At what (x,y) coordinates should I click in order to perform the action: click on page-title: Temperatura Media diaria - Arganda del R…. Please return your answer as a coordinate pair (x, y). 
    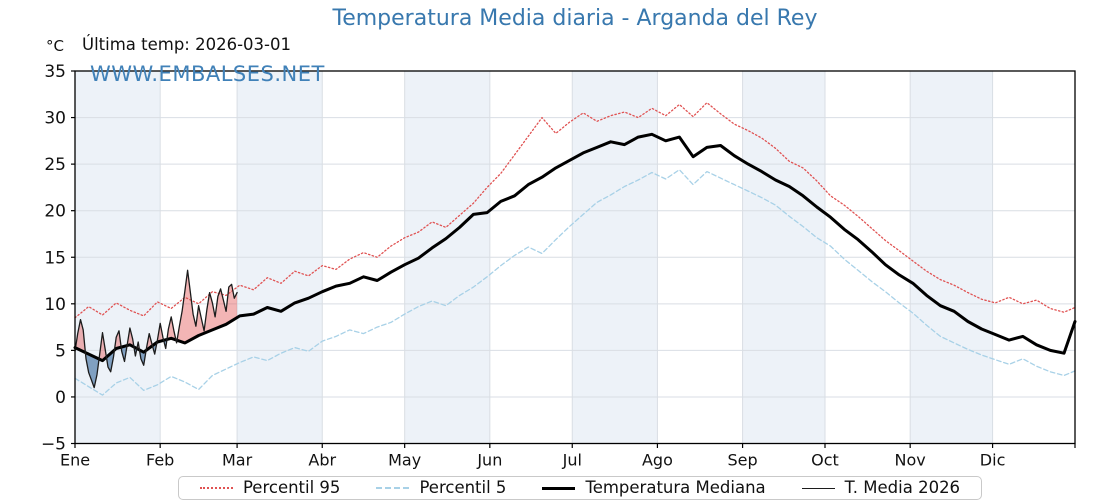
    Looking at the image, I should click on (575, 18).